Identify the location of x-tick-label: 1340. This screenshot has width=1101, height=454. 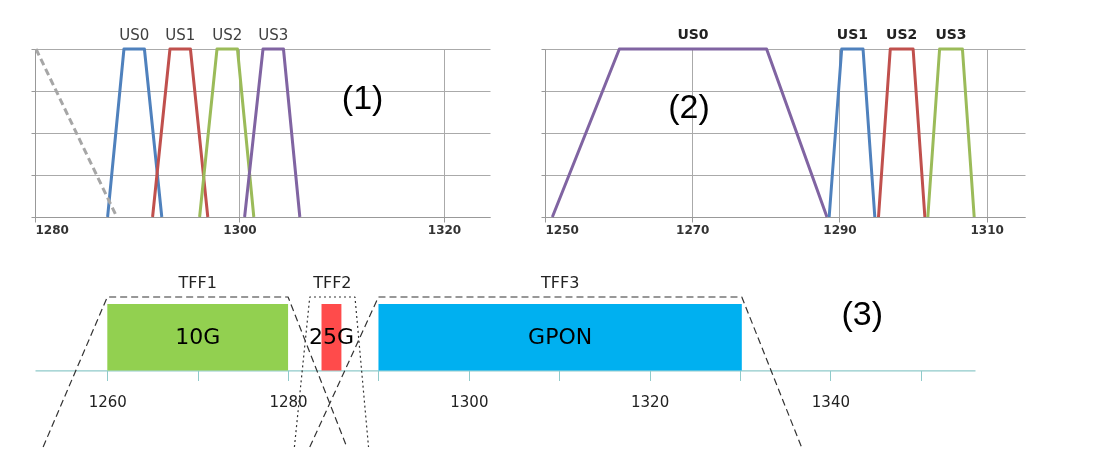
(830, 401).